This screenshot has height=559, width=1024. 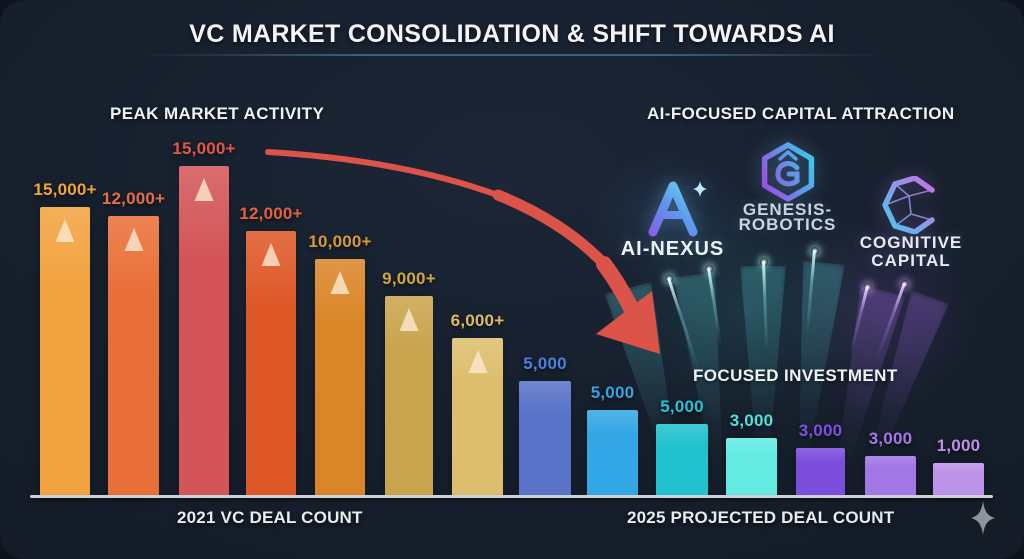 I want to click on genesis-robotics-logo-icon, so click(x=787, y=172).